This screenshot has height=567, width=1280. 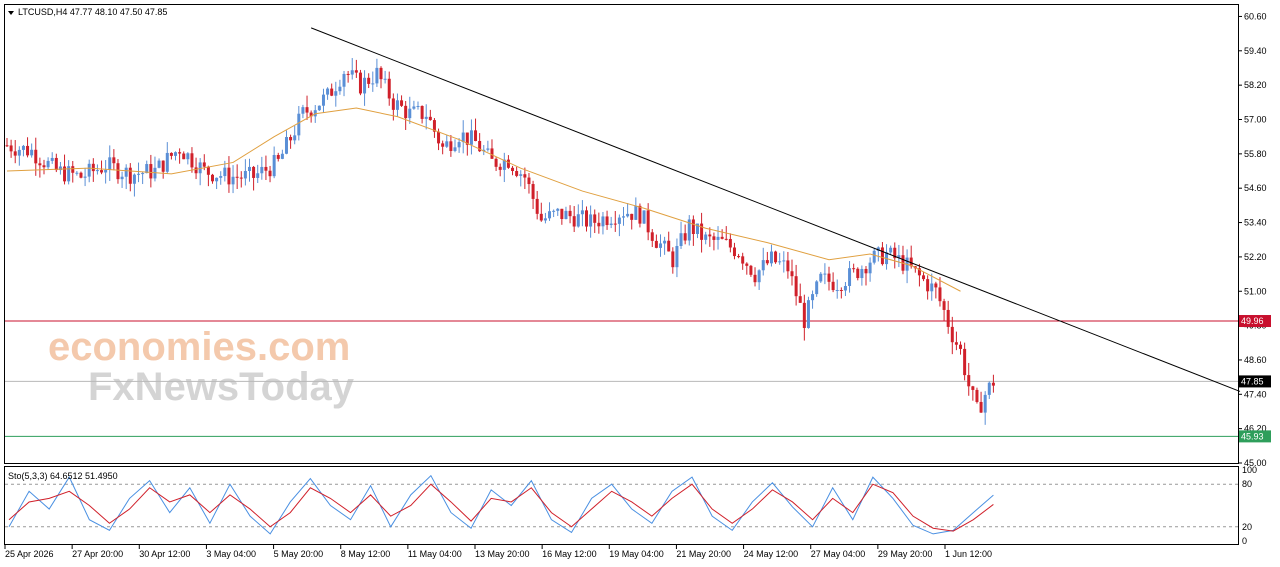 I want to click on y-tick-label: 60.60, so click(x=1255, y=16).